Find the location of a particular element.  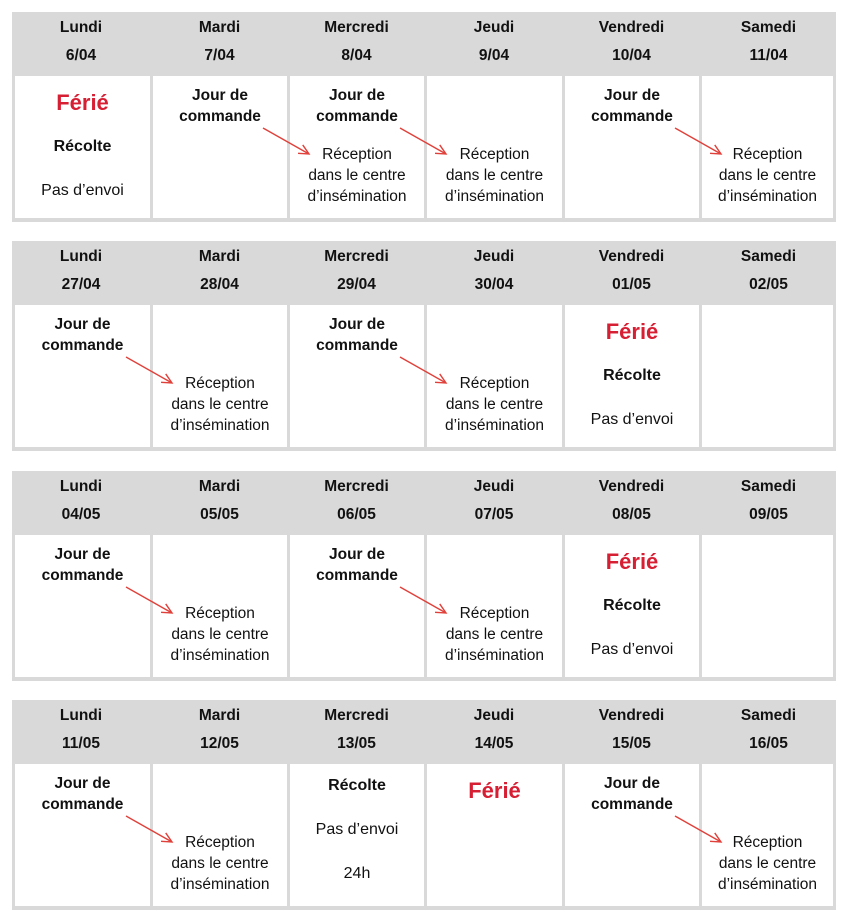

day-date: 11/04 is located at coordinates (768, 55).